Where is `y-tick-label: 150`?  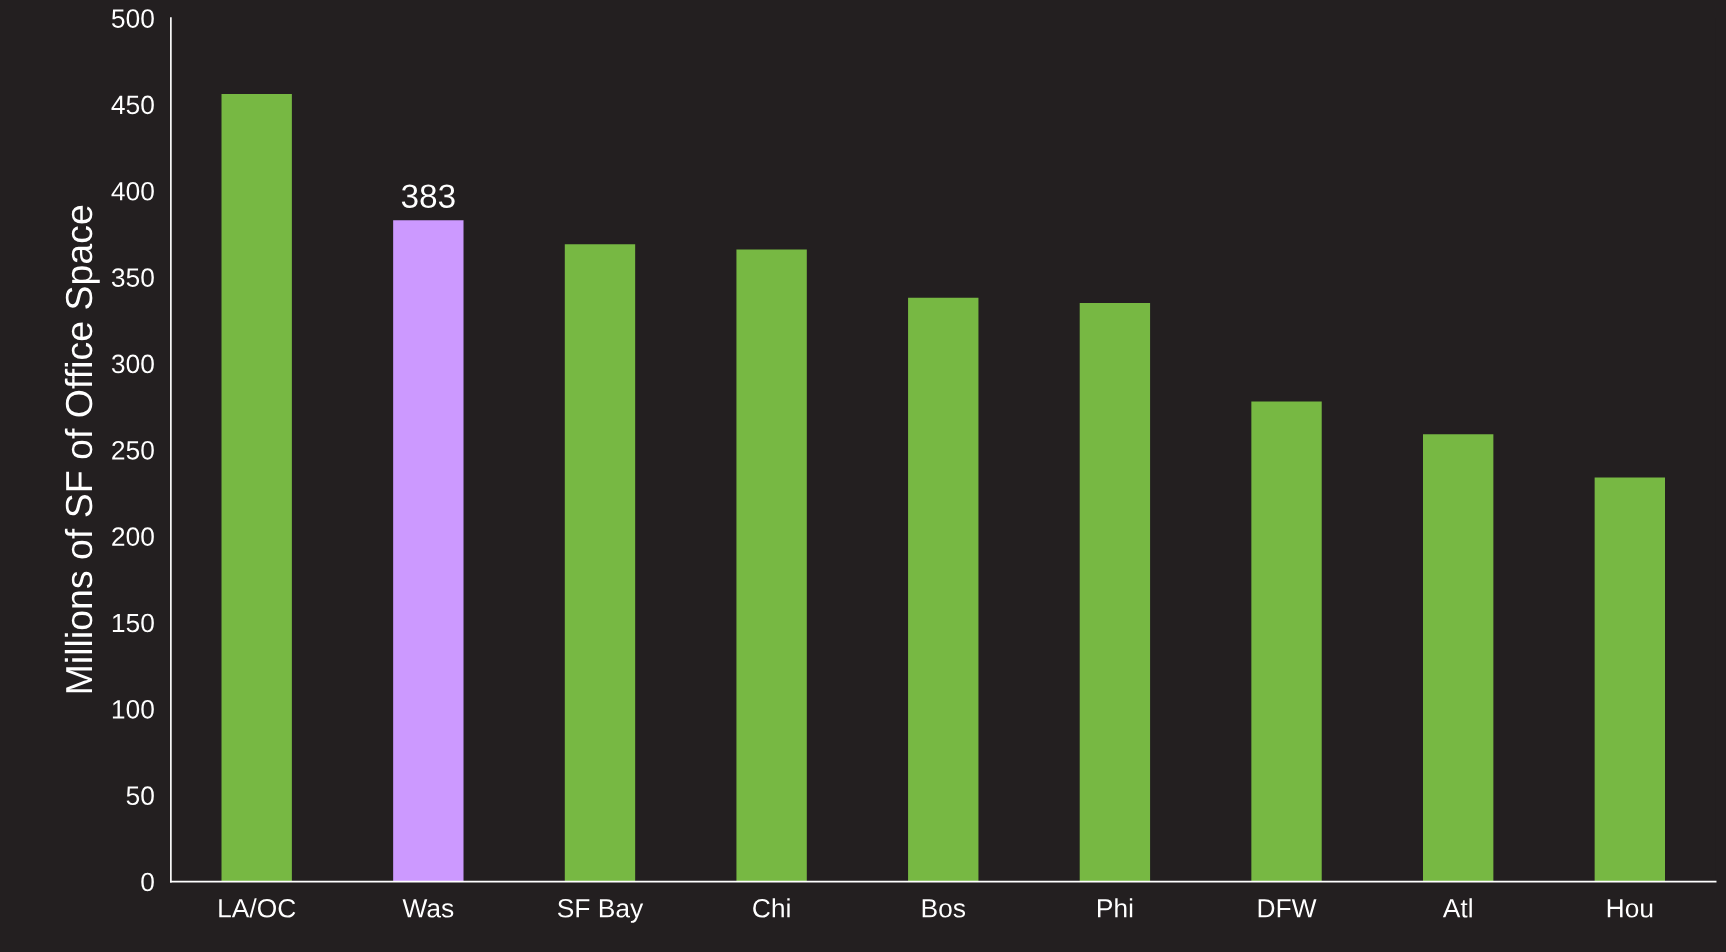
y-tick-label: 150 is located at coordinates (133, 623).